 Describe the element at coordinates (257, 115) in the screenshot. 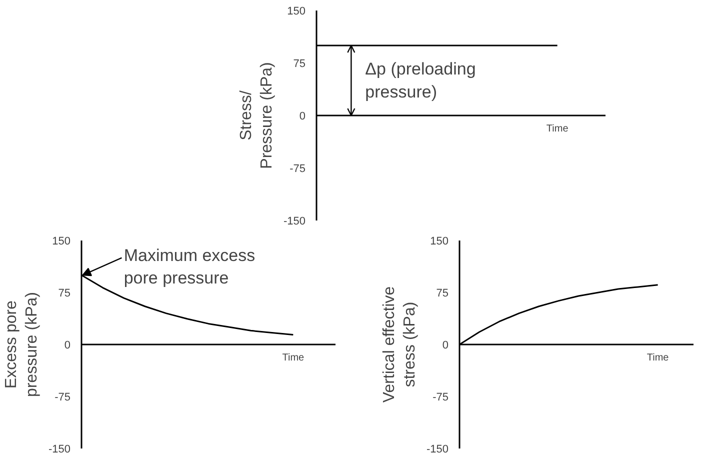

I see `y-axis-title: Stress/ Pressure (kPa)` at that location.